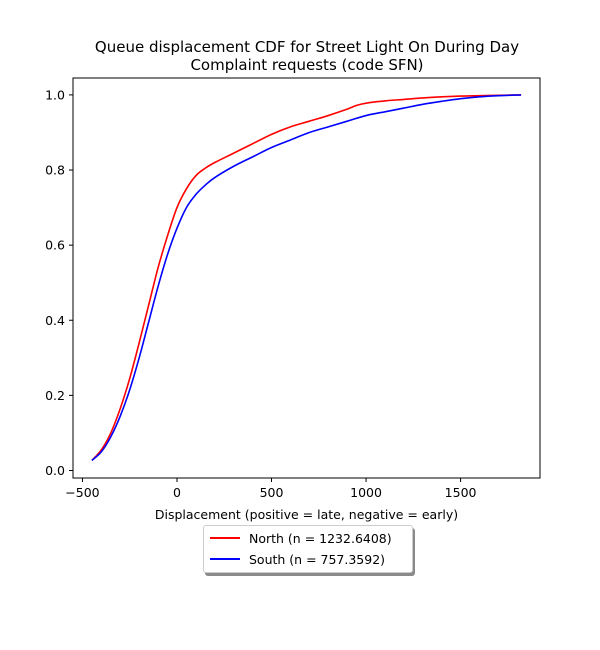 The height and width of the screenshot is (650, 600). I want to click on y-tick-label: 0.8, so click(55, 170).